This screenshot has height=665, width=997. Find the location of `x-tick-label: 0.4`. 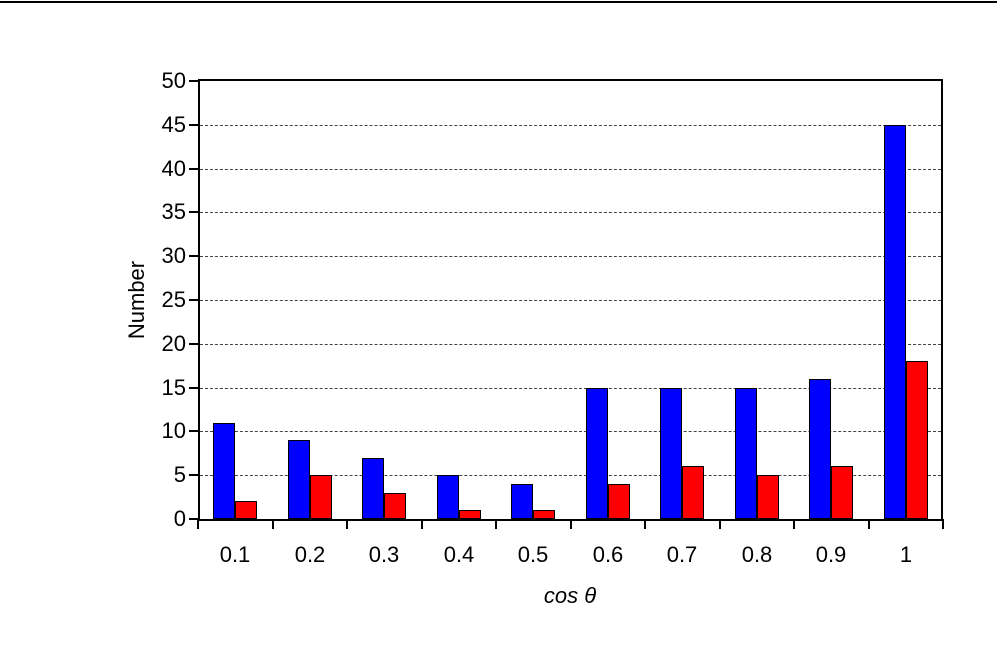

x-tick-label: 0.4 is located at coordinates (459, 554).